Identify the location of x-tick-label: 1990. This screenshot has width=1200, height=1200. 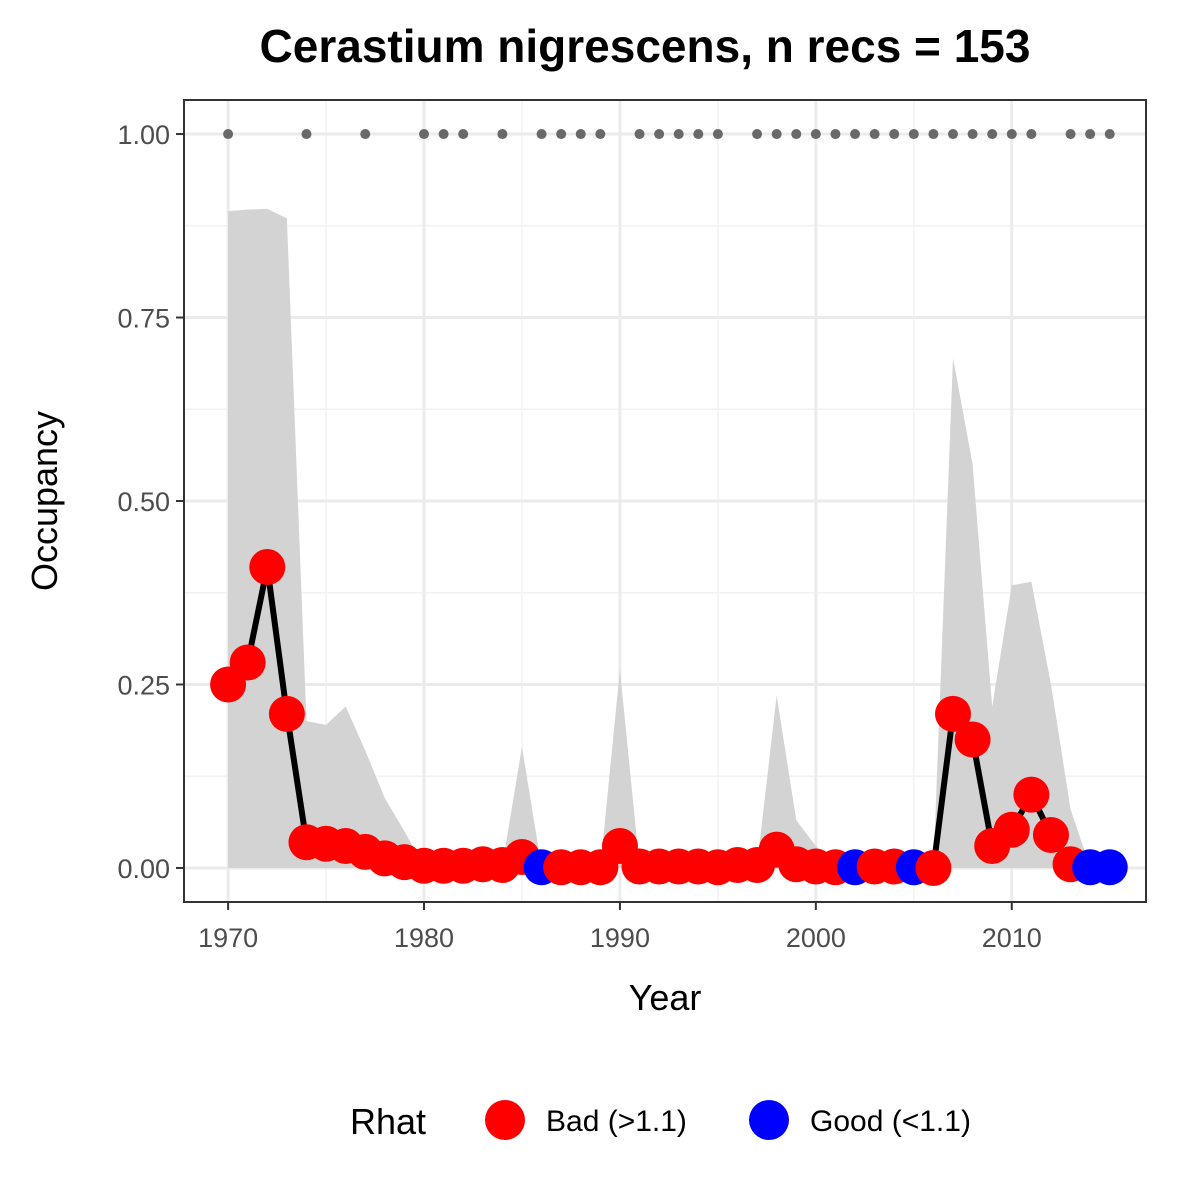
(620, 938).